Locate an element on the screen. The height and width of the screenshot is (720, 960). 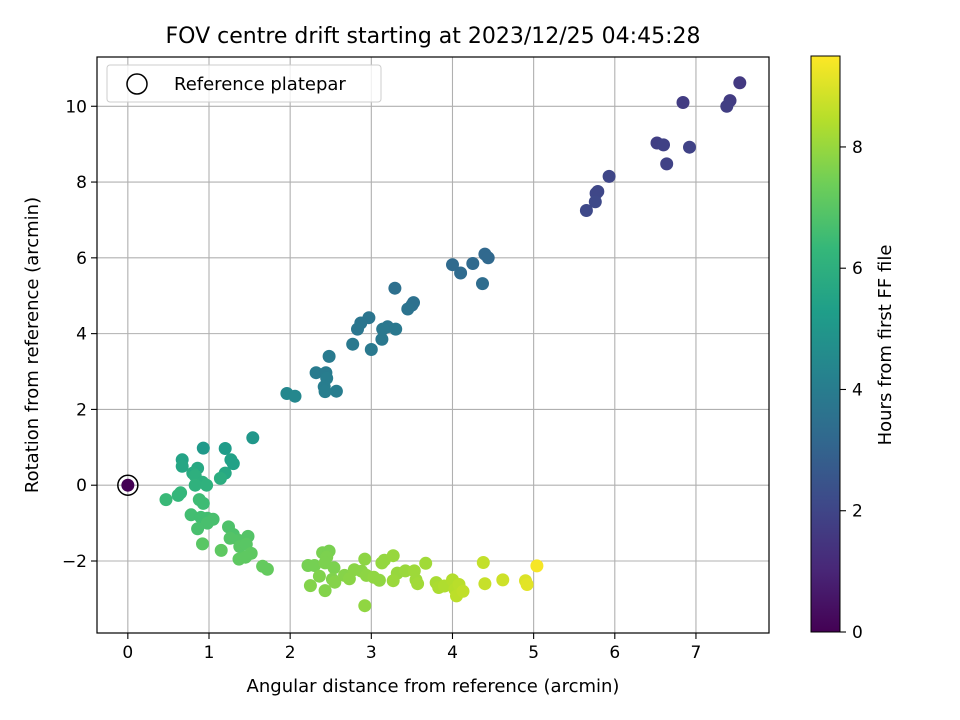
colorbar-ticks: 0 2 4 6 8 is located at coordinates (851, 390).